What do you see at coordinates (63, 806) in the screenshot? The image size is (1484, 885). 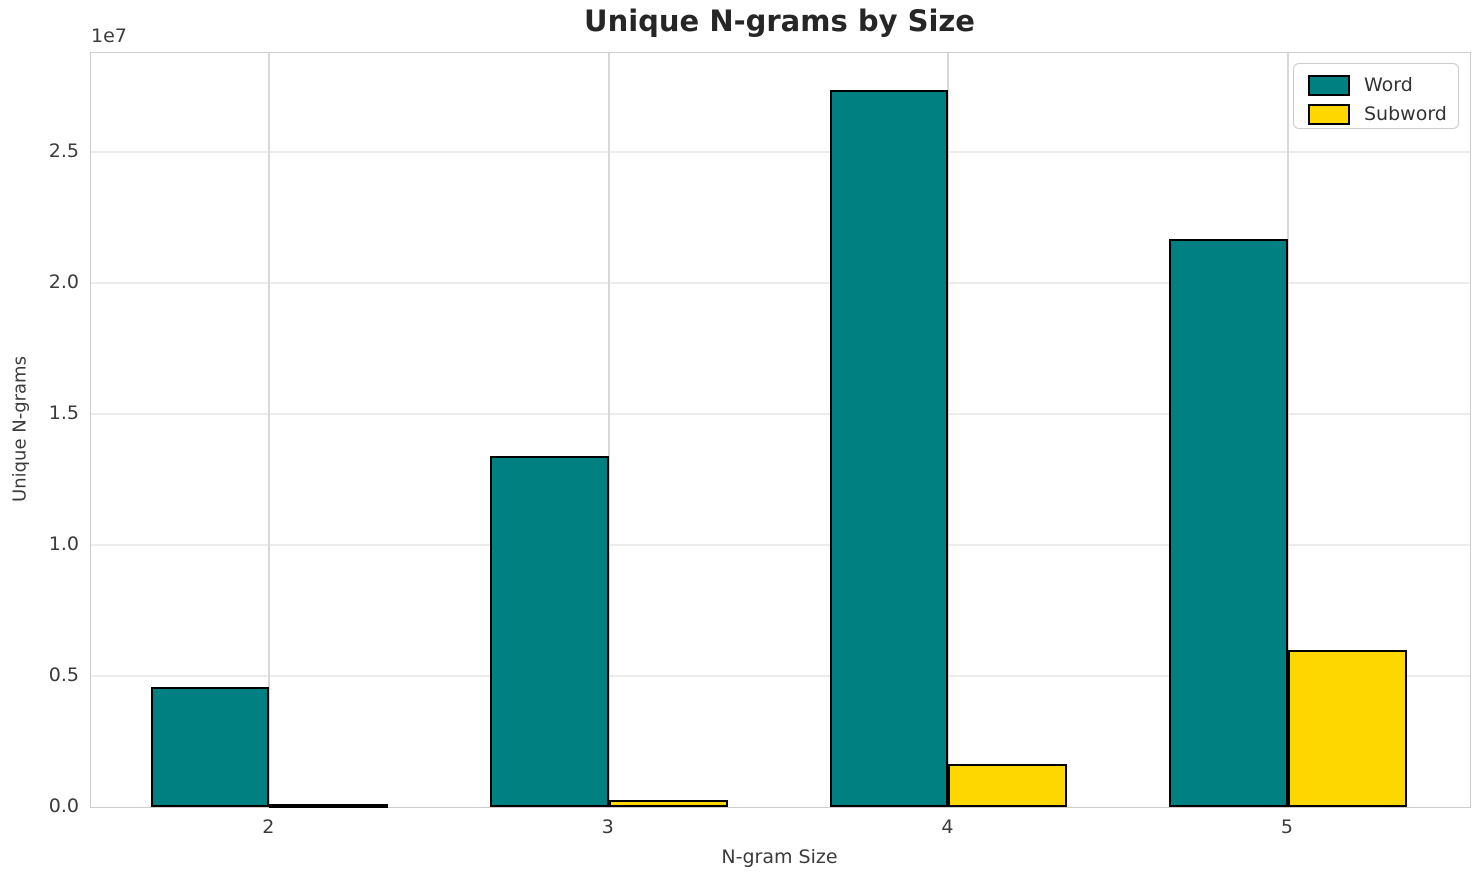 I see `y-tick-label: 0.0` at bounding box center [63, 806].